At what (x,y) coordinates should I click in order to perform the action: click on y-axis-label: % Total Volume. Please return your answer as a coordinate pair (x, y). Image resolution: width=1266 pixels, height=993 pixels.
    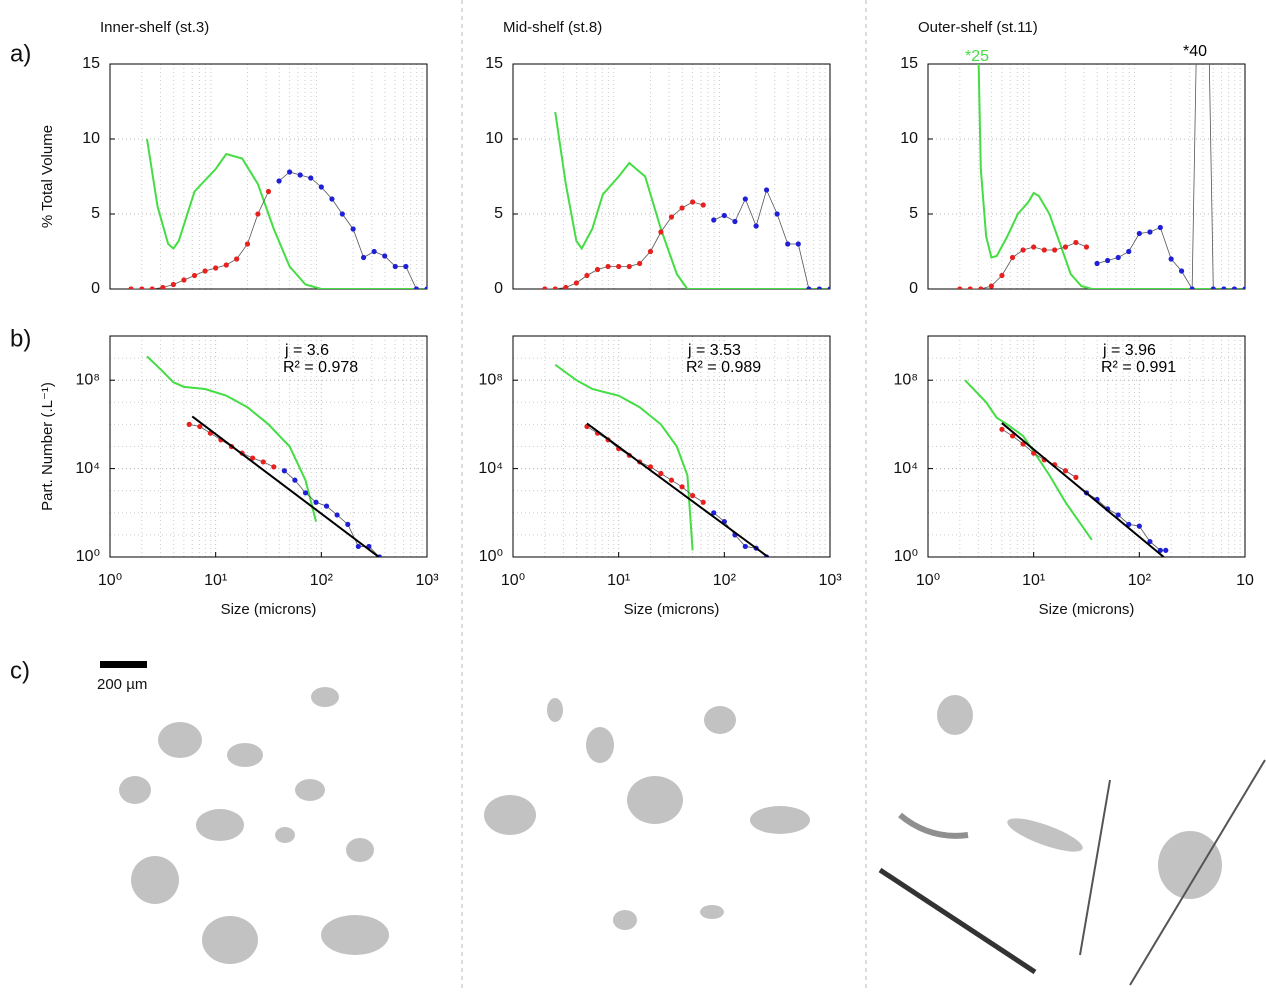
    Looking at the image, I should click on (47, 176).